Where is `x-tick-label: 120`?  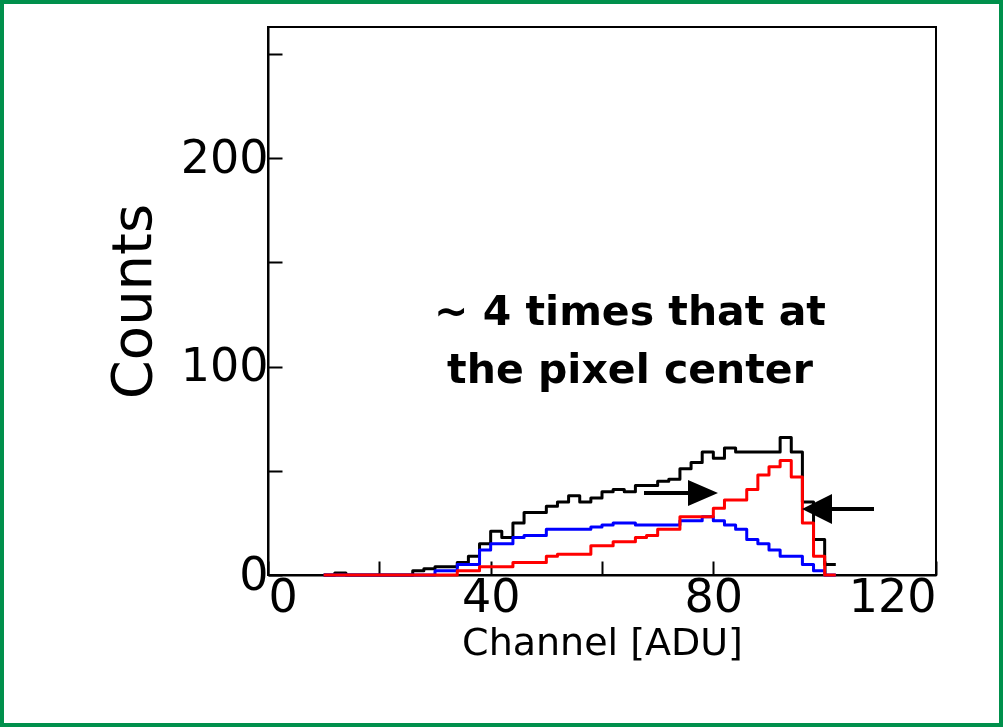
x-tick-label: 120 is located at coordinates (892, 595).